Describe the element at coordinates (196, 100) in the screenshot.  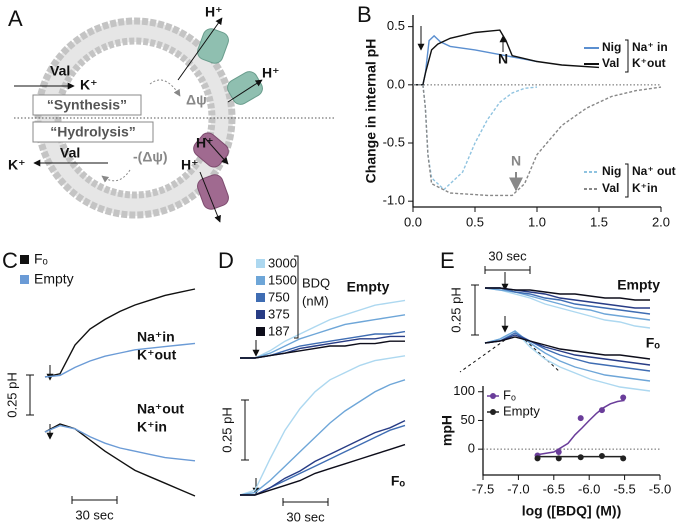
I see `potential-label: Δψ` at that location.